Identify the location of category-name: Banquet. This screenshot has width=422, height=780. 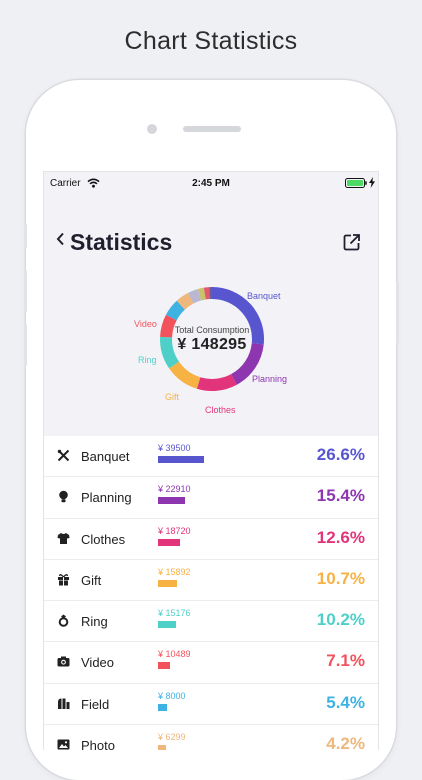
(105, 456).